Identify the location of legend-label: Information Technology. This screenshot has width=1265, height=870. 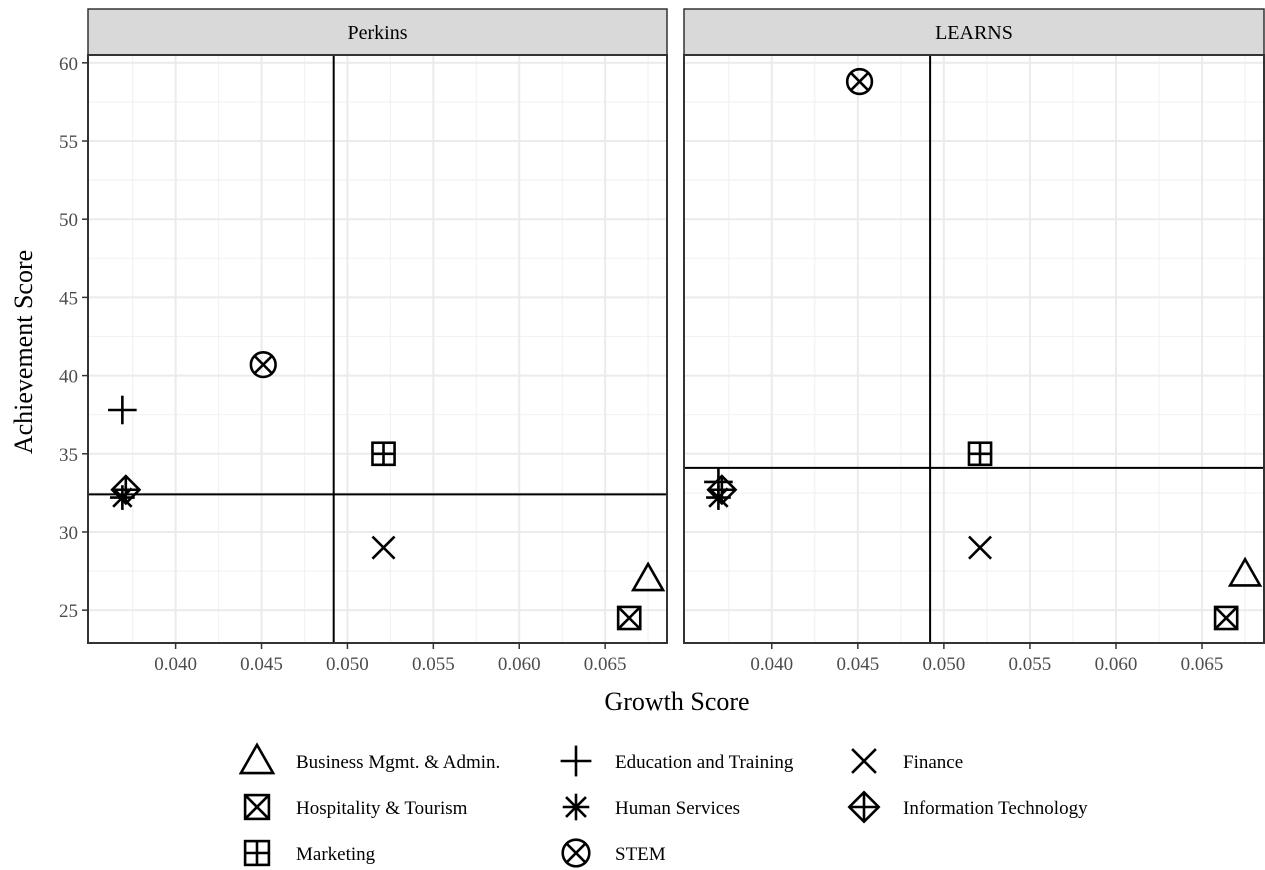
(995, 808).